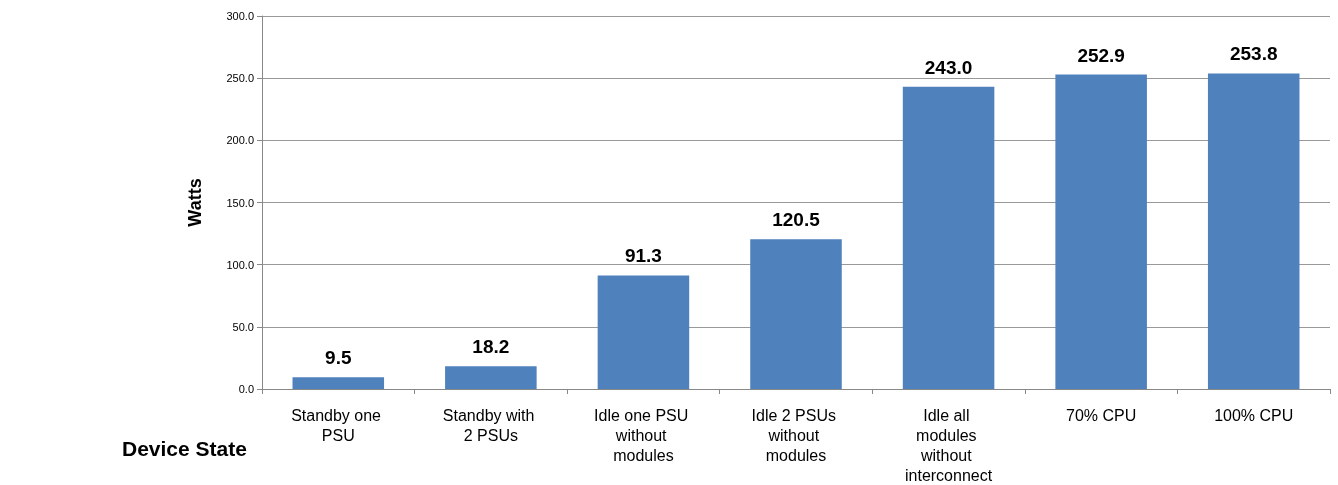  What do you see at coordinates (948, 445) in the screenshot?
I see `x-tick-label: Idle all modules without interconnect` at bounding box center [948, 445].